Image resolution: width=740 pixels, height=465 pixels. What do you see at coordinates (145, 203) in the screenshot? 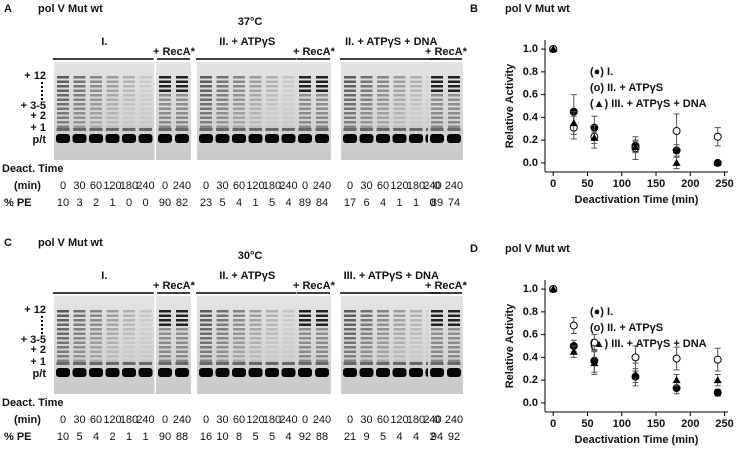
I see `pe-value: 0` at bounding box center [145, 203].